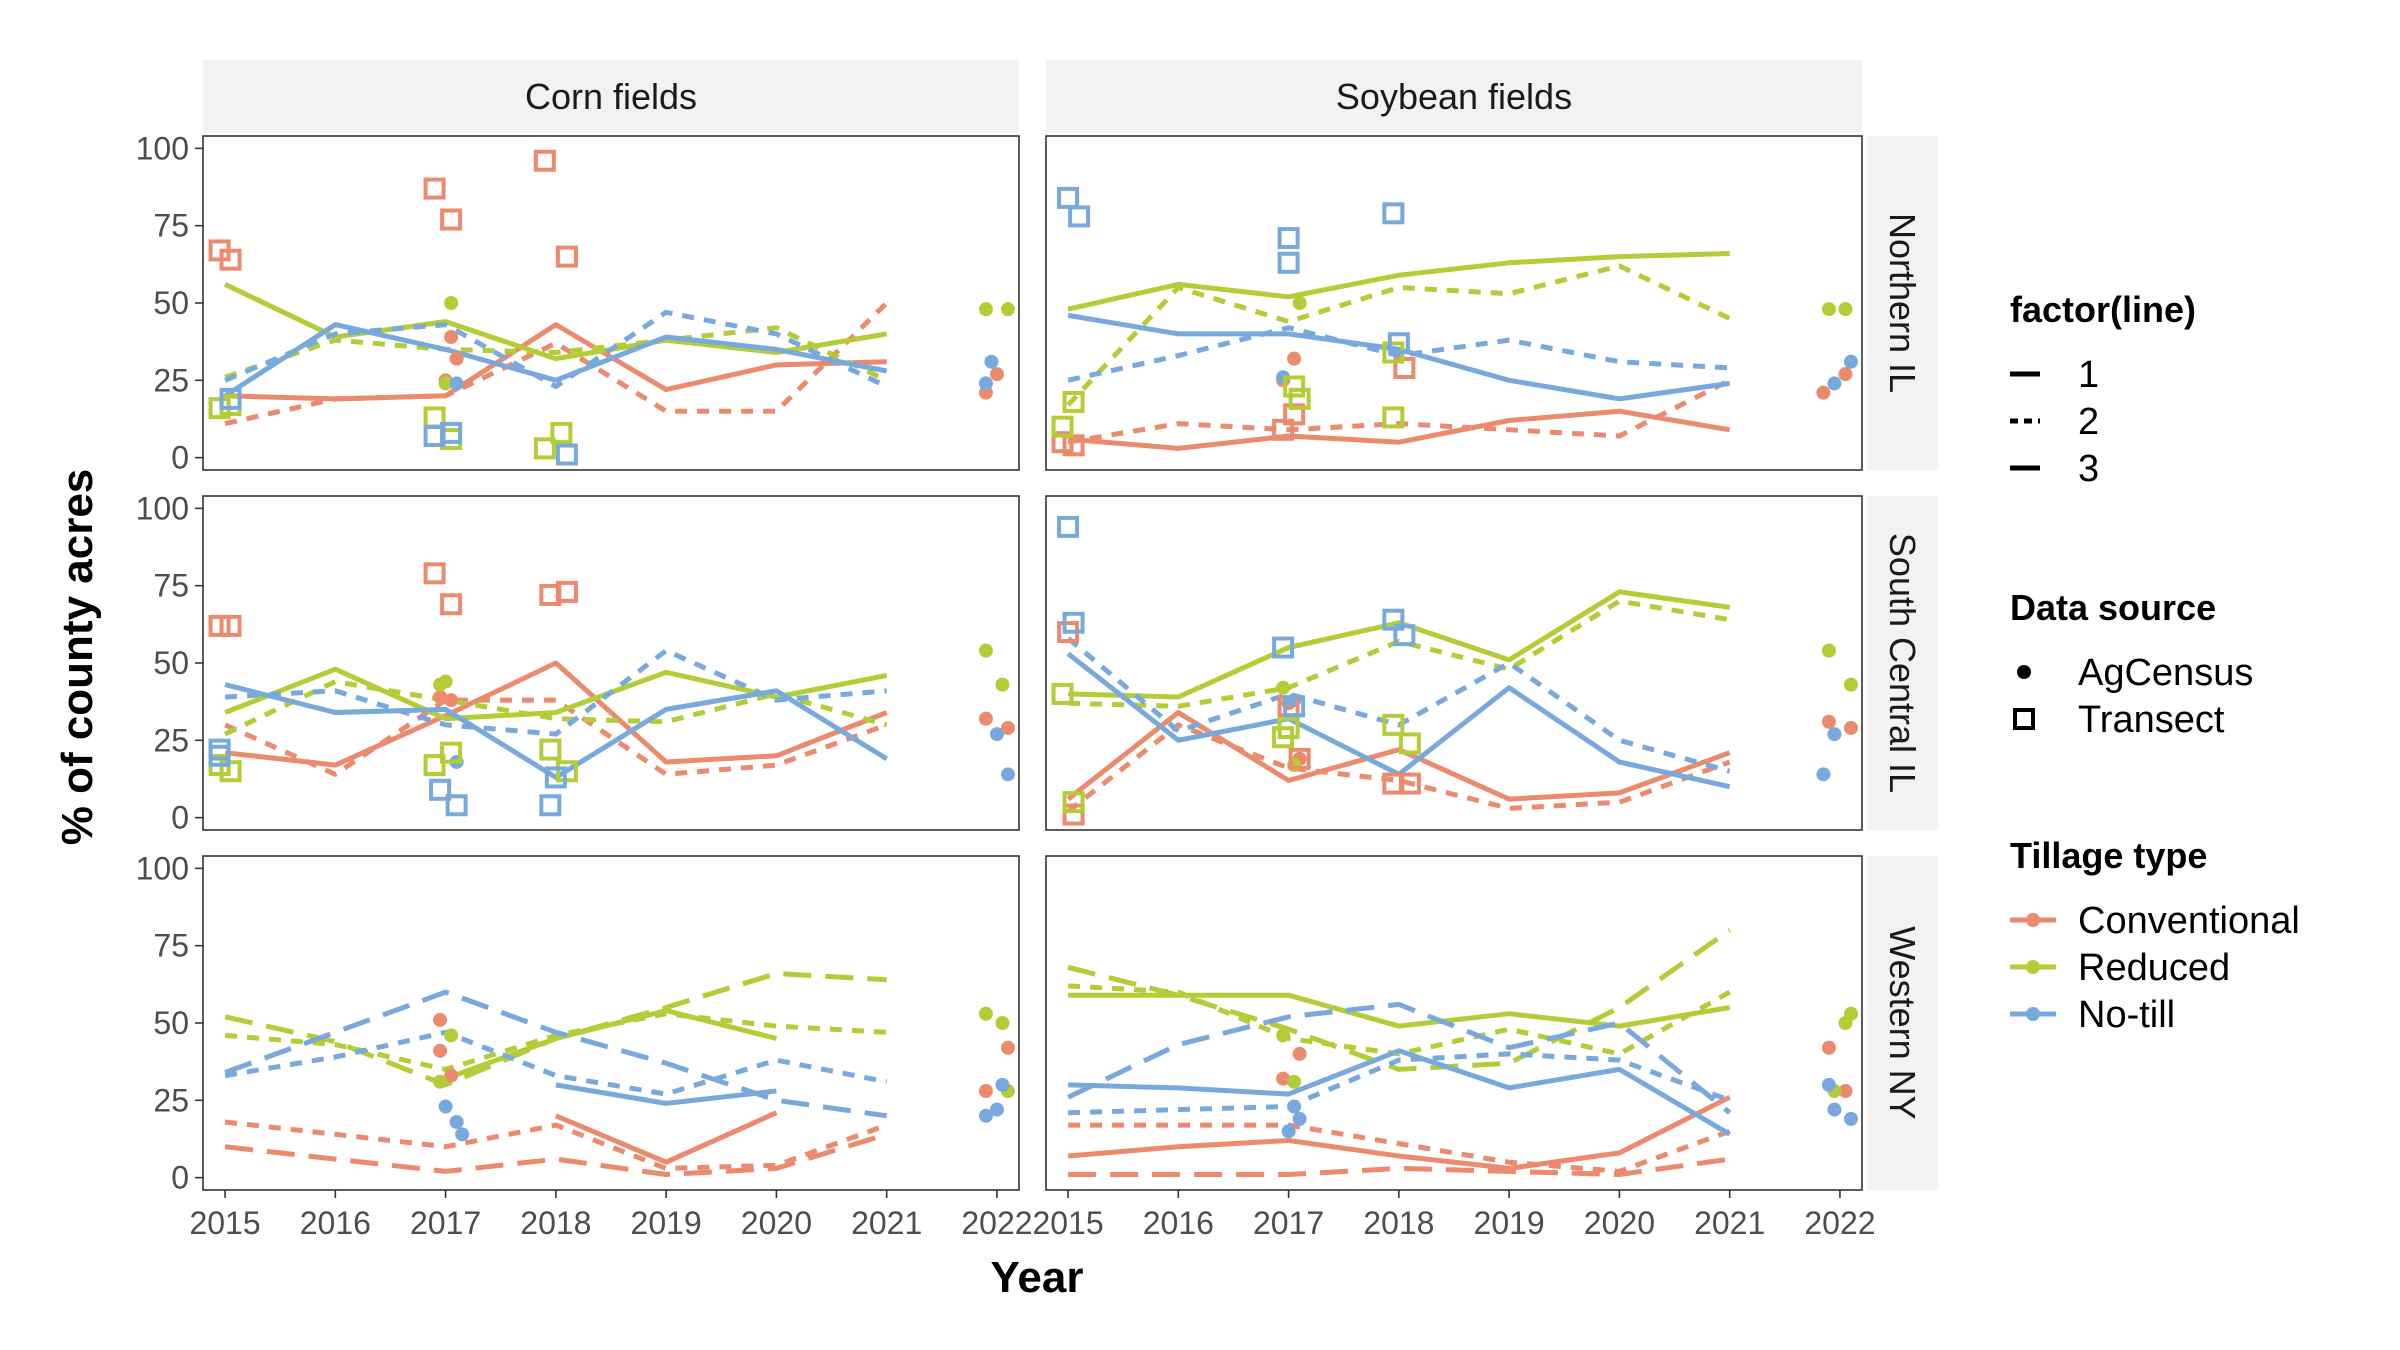 The image size is (2400, 1350). I want to click on legend-tillage-key-point-reduced, so click(2033, 967).